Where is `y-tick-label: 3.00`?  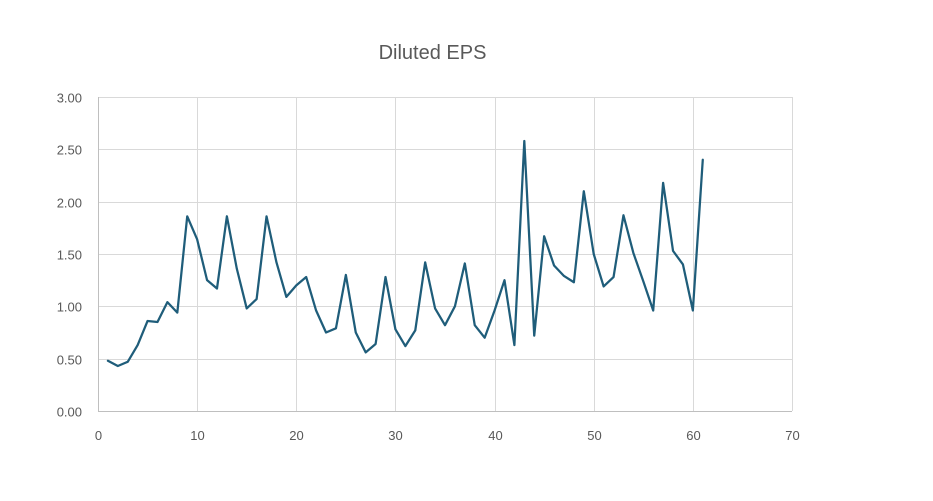 y-tick-label: 3.00 is located at coordinates (69, 98).